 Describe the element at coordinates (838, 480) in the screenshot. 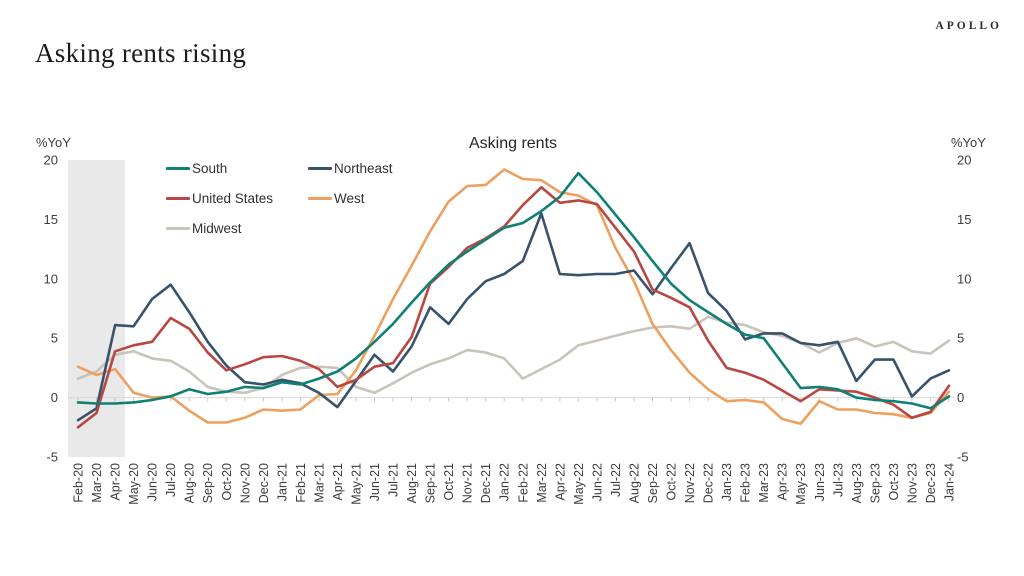

I see `x-axis-label: Jul-23` at that location.